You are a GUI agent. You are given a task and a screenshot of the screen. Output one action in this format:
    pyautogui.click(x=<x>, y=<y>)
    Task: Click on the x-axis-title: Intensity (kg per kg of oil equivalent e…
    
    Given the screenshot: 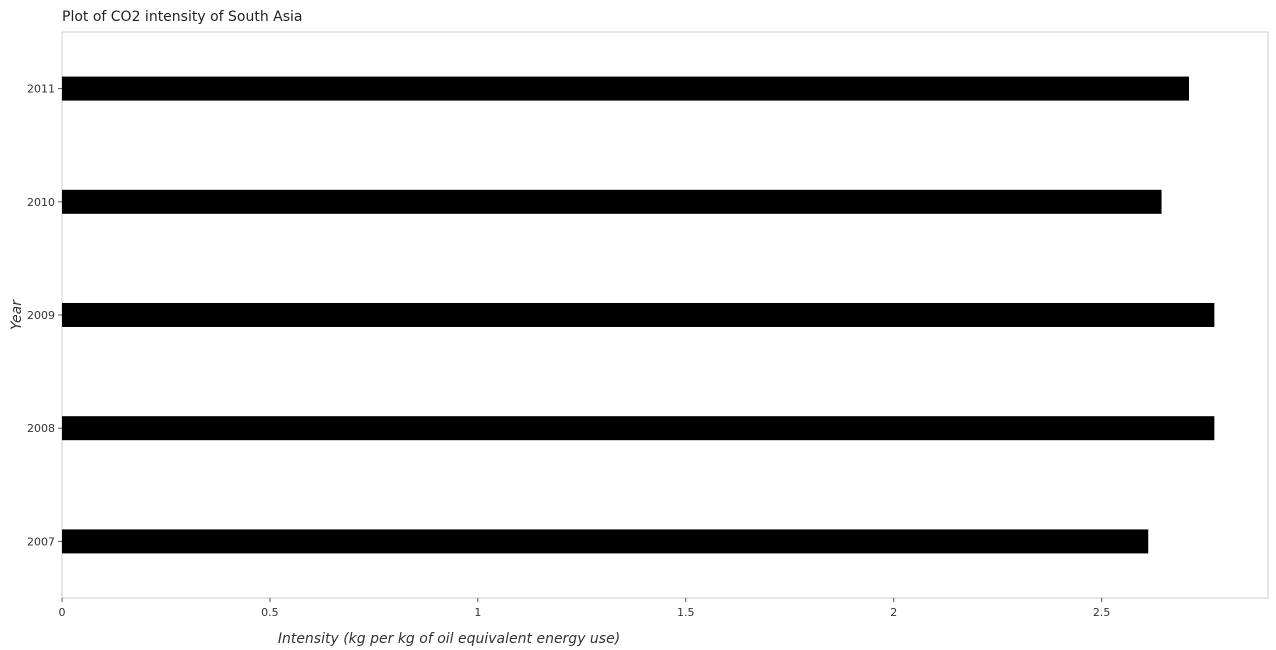 What is the action you would take?
    pyautogui.click(x=449, y=639)
    